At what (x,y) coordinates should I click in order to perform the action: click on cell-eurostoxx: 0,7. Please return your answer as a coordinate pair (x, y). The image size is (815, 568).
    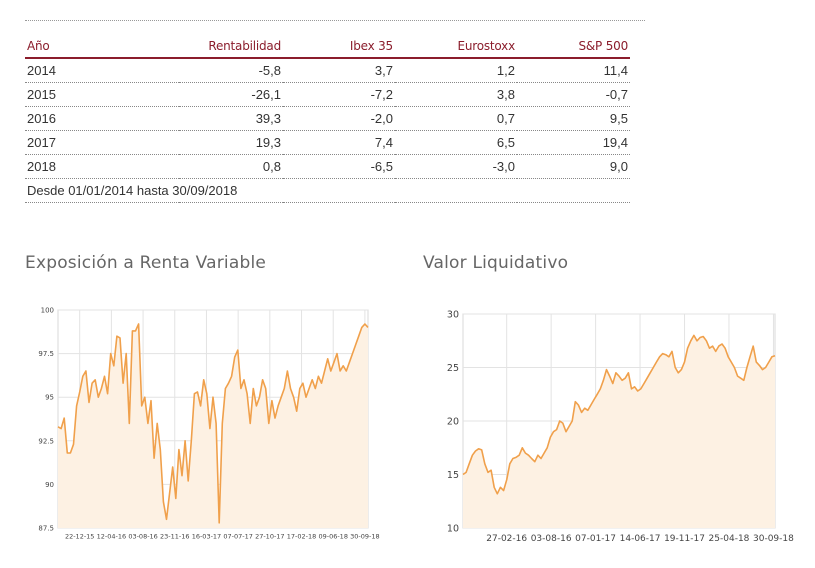
    Looking at the image, I should click on (456, 118).